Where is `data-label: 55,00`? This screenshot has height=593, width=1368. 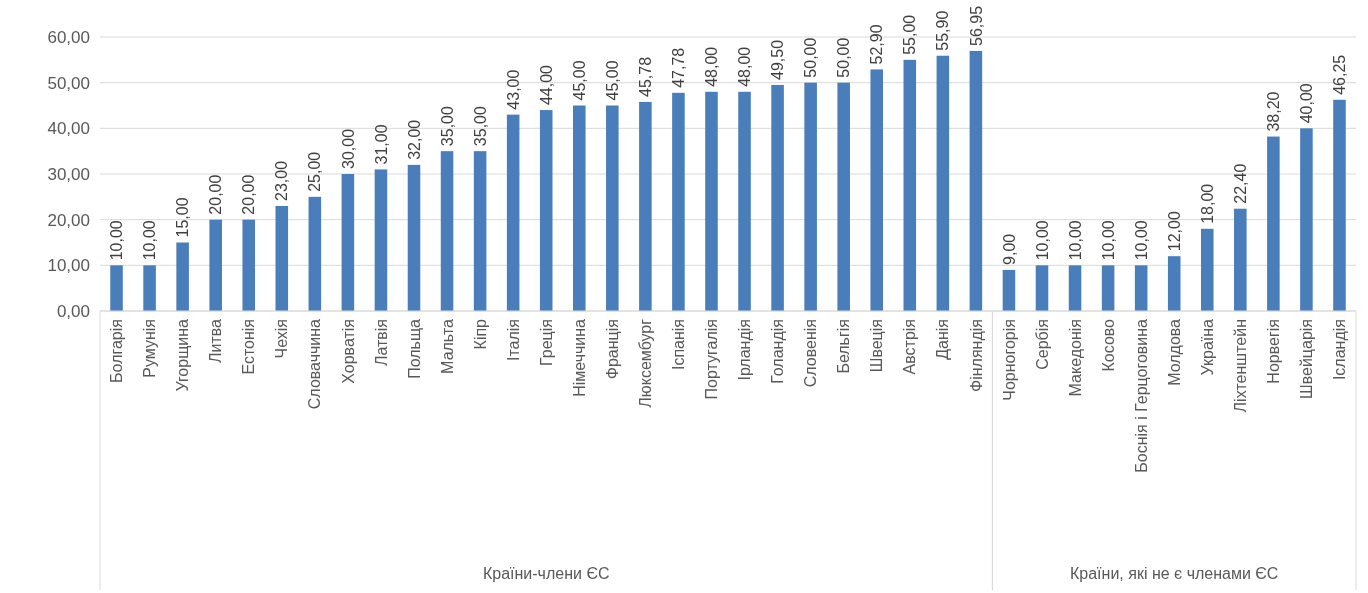 data-label: 55,00 is located at coordinates (910, 34).